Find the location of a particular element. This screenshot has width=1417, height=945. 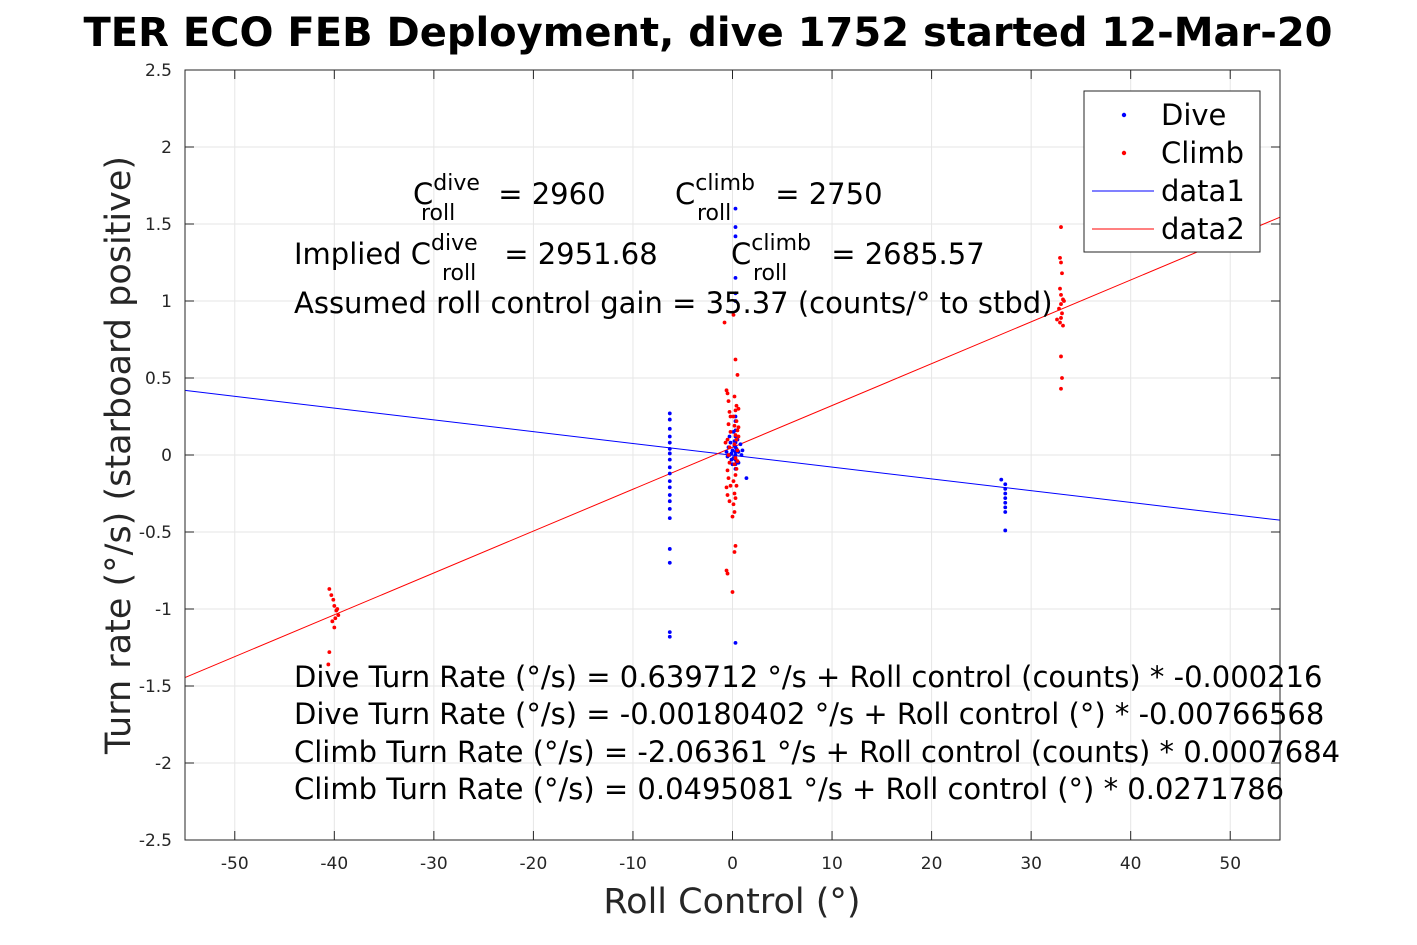

x-tick-label: -30 is located at coordinates (434, 864).